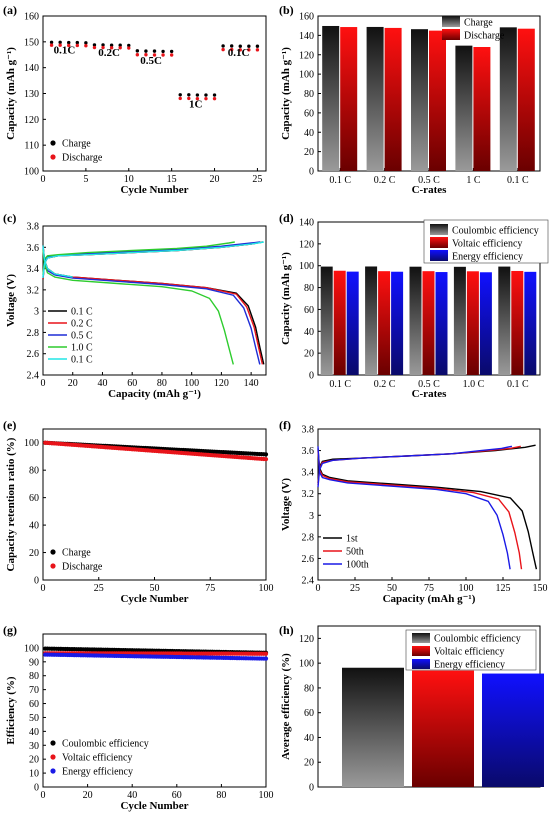 The image size is (550, 813). I want to click on y-tick-label: 120, so click(306, 639).